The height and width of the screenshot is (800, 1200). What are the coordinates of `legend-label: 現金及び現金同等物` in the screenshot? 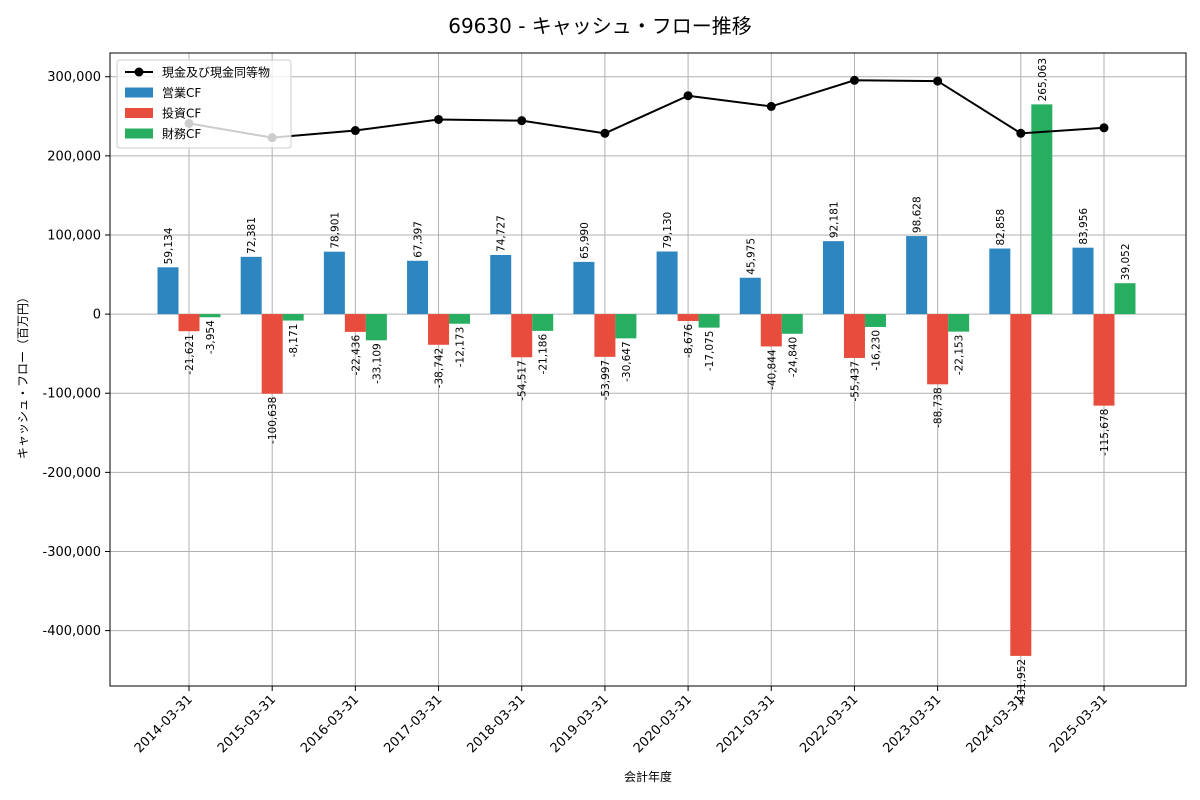 It's located at (216, 72).